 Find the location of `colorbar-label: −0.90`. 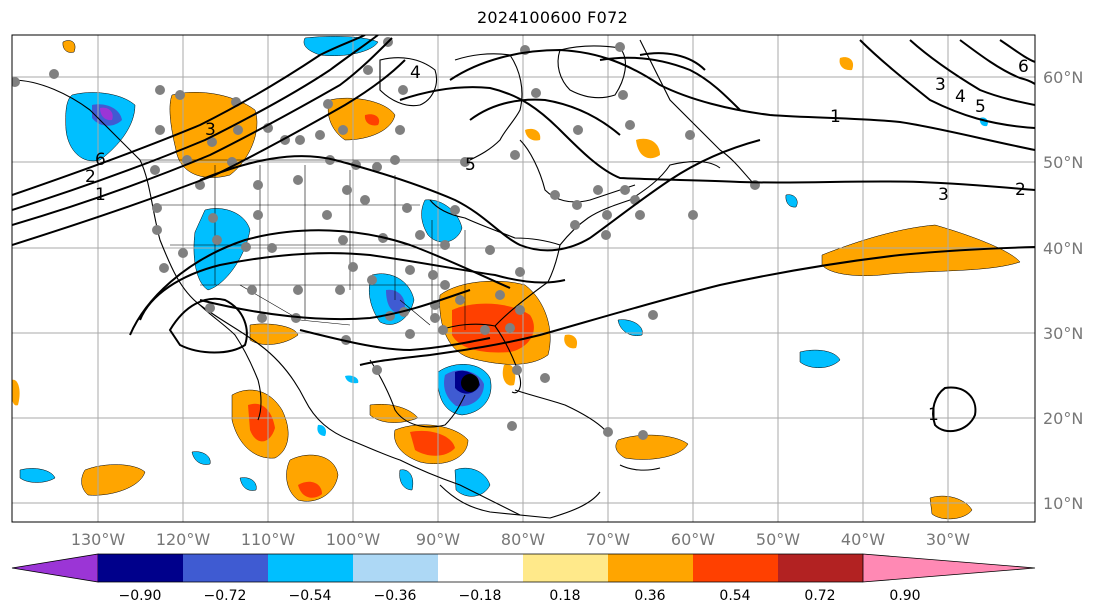

colorbar-label: −0.90 is located at coordinates (140, 596).